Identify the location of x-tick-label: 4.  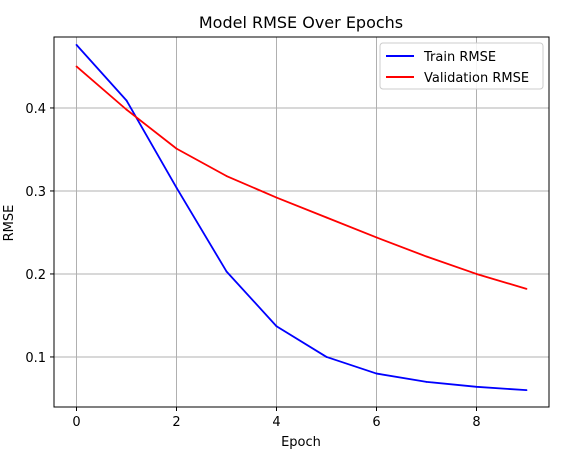
(276, 422).